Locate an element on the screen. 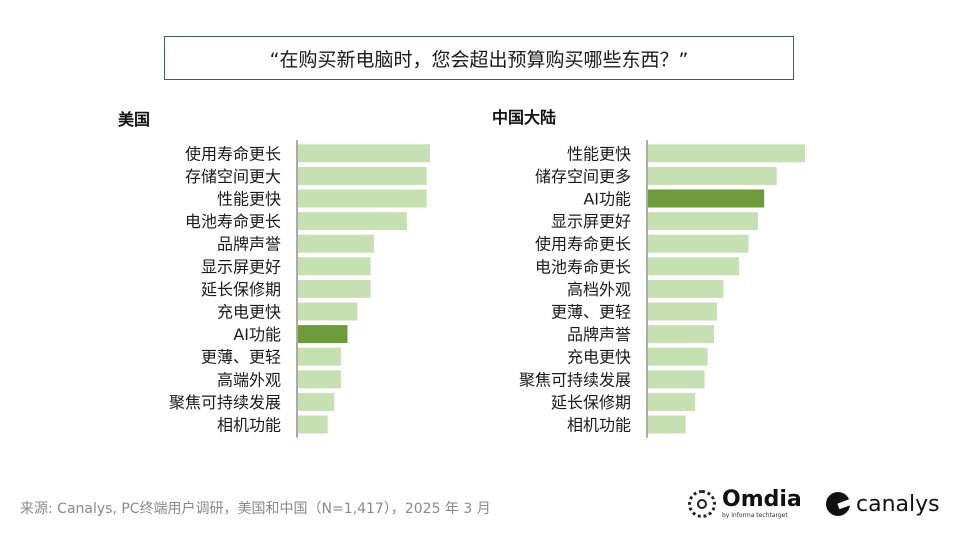  category-label-cn-11: 延长保修期 is located at coordinates (591, 402).